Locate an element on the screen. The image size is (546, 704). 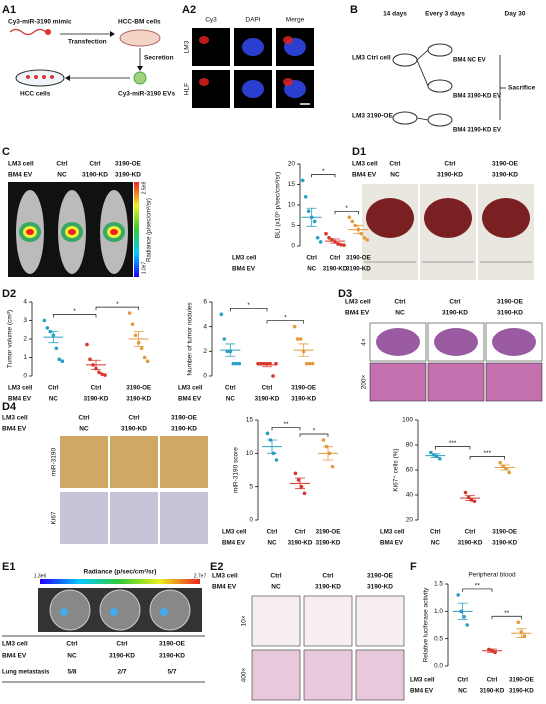
tissue is located at coordinates (398, 342).